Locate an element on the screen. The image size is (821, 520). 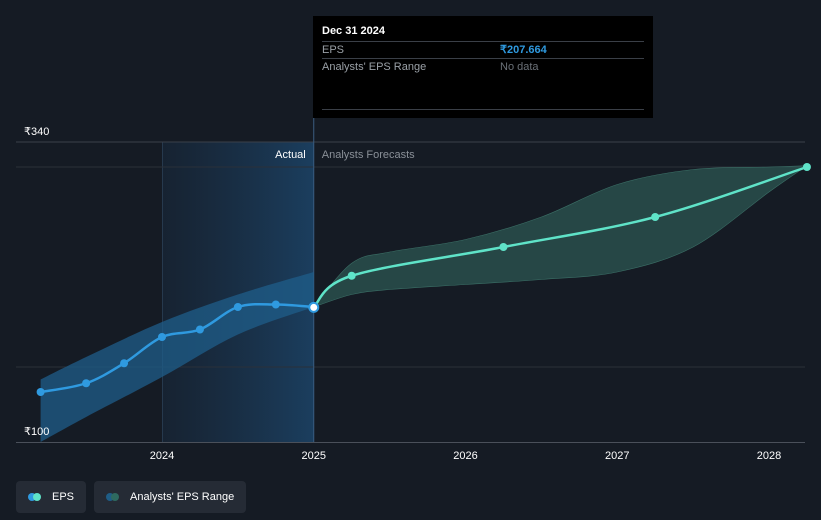
eps-legend-icon is located at coordinates (36, 497).